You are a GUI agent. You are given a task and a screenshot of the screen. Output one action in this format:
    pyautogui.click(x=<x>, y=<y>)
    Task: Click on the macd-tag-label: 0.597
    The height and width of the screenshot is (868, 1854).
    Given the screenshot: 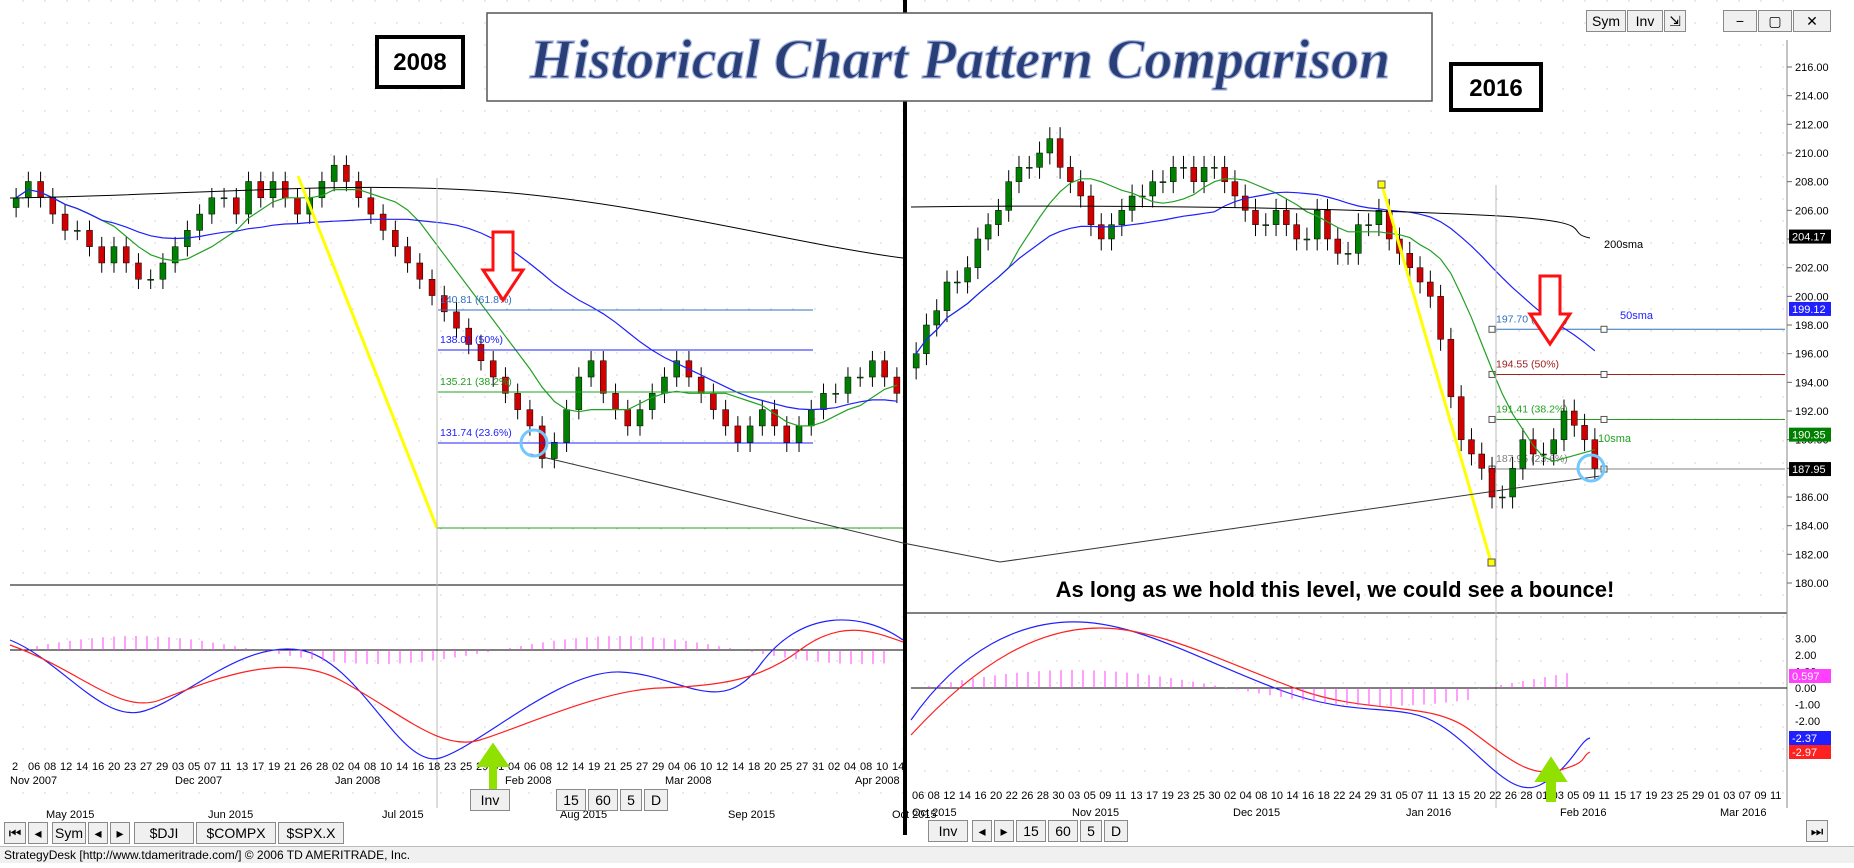 What is the action you would take?
    pyautogui.click(x=1806, y=677)
    